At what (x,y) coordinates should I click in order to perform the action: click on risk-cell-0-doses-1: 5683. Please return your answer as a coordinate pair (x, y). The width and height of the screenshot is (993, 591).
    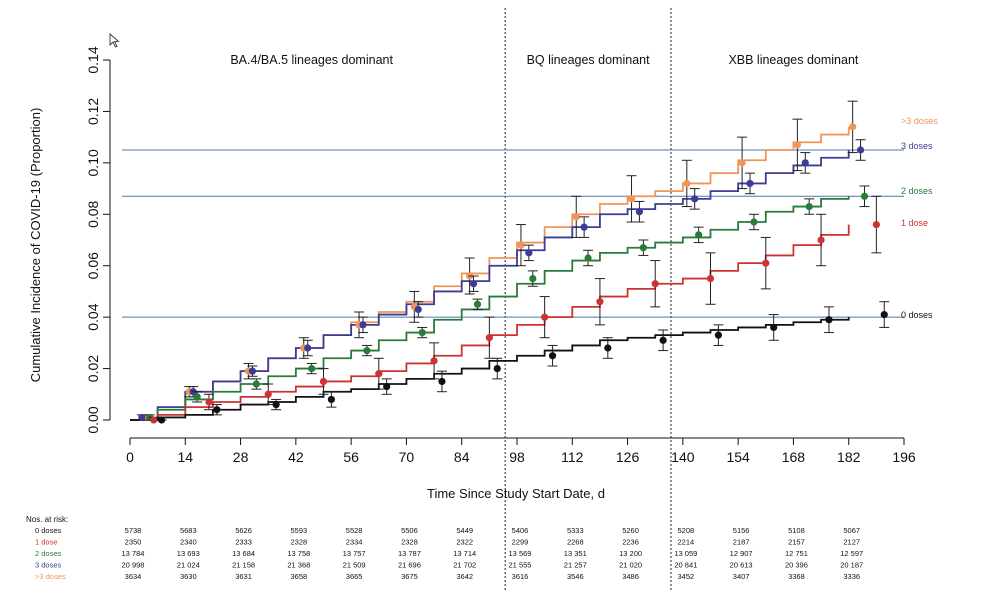
    Looking at the image, I should click on (188, 530).